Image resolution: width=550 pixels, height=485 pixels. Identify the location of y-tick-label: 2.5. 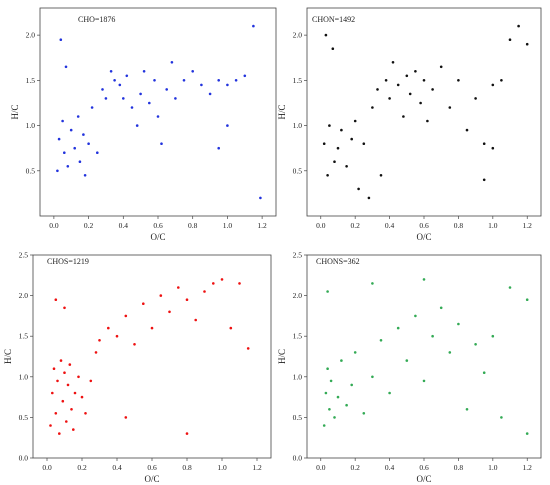
(24, 255).